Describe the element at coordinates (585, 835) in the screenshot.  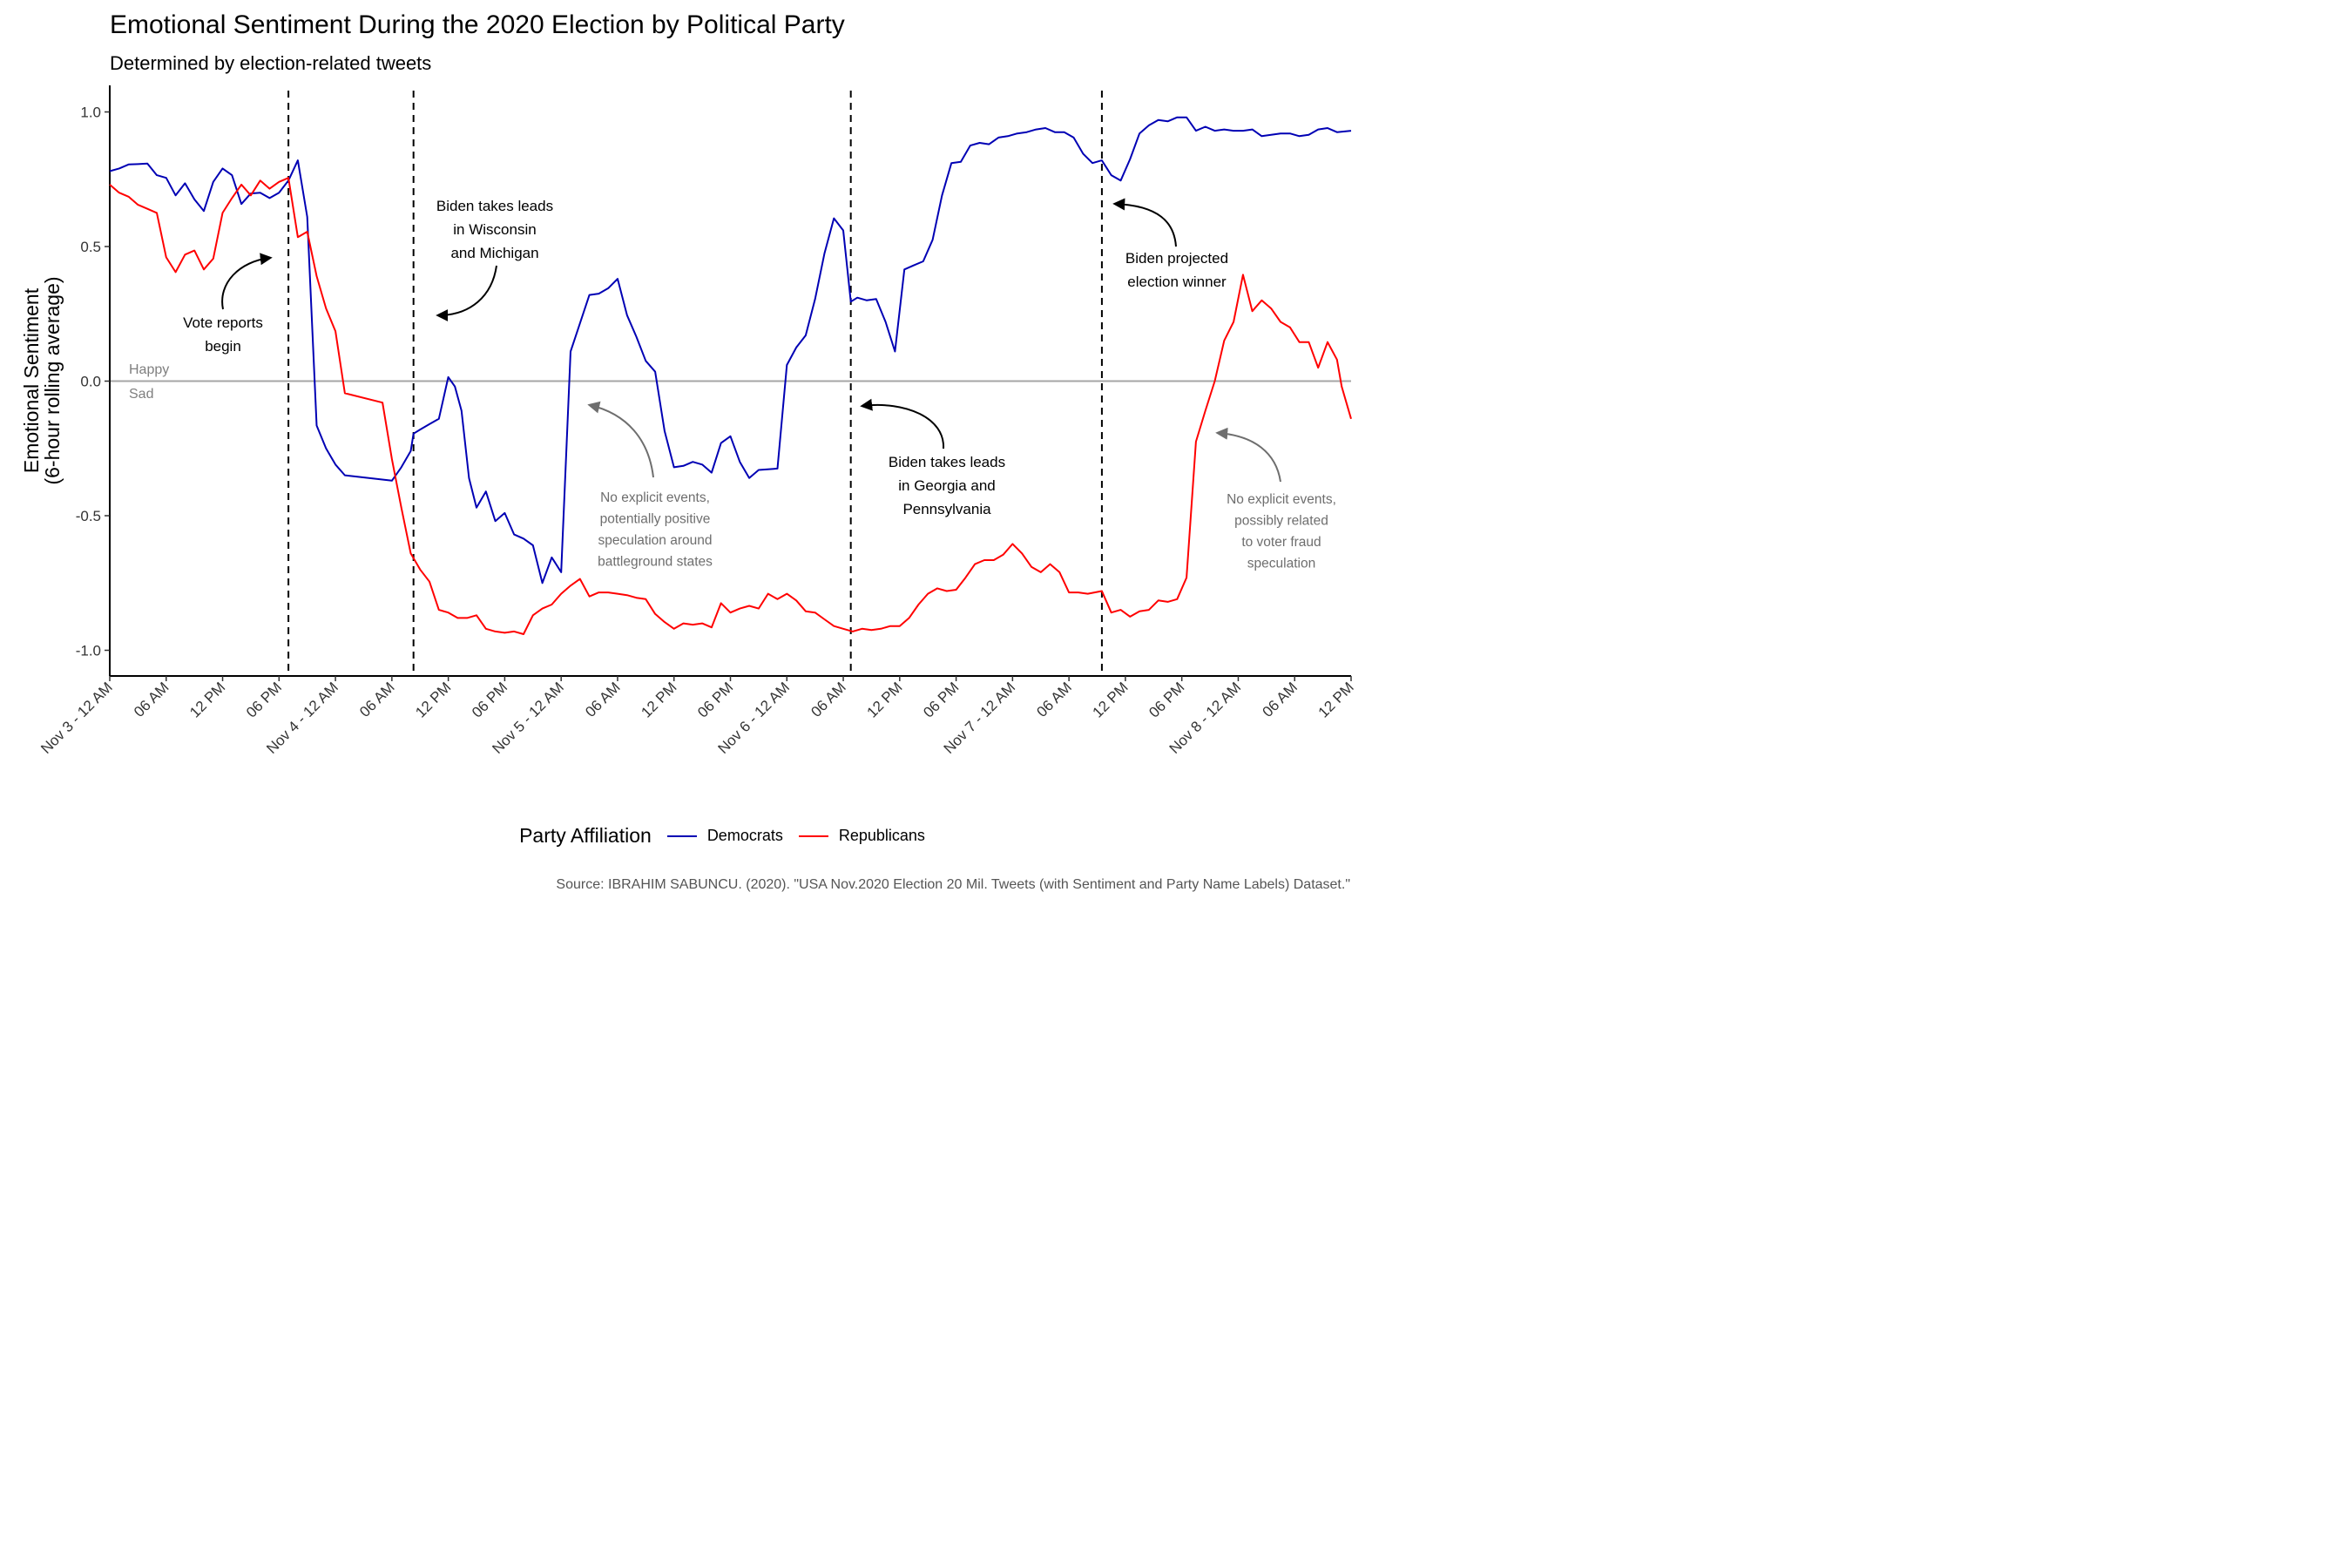
I see `legend-title: Party Affiliation` at that location.